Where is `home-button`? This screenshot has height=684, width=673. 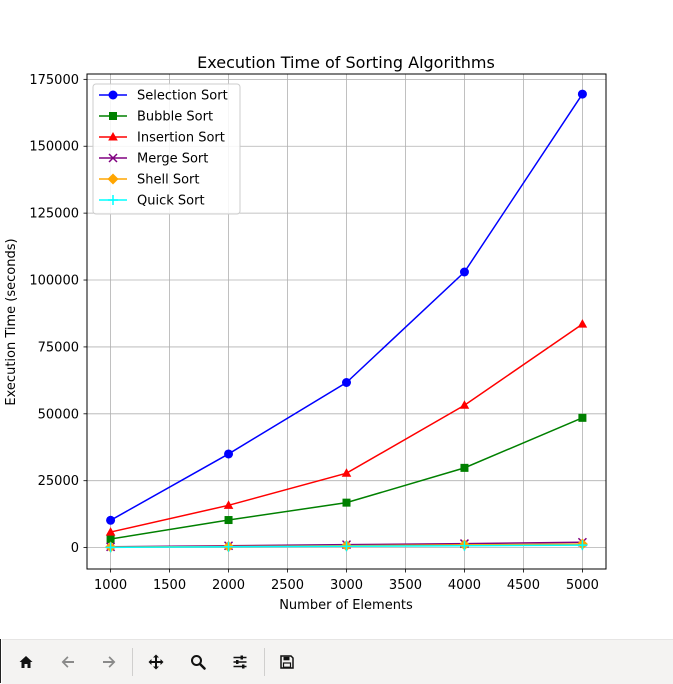
home-button is located at coordinates (26, 662).